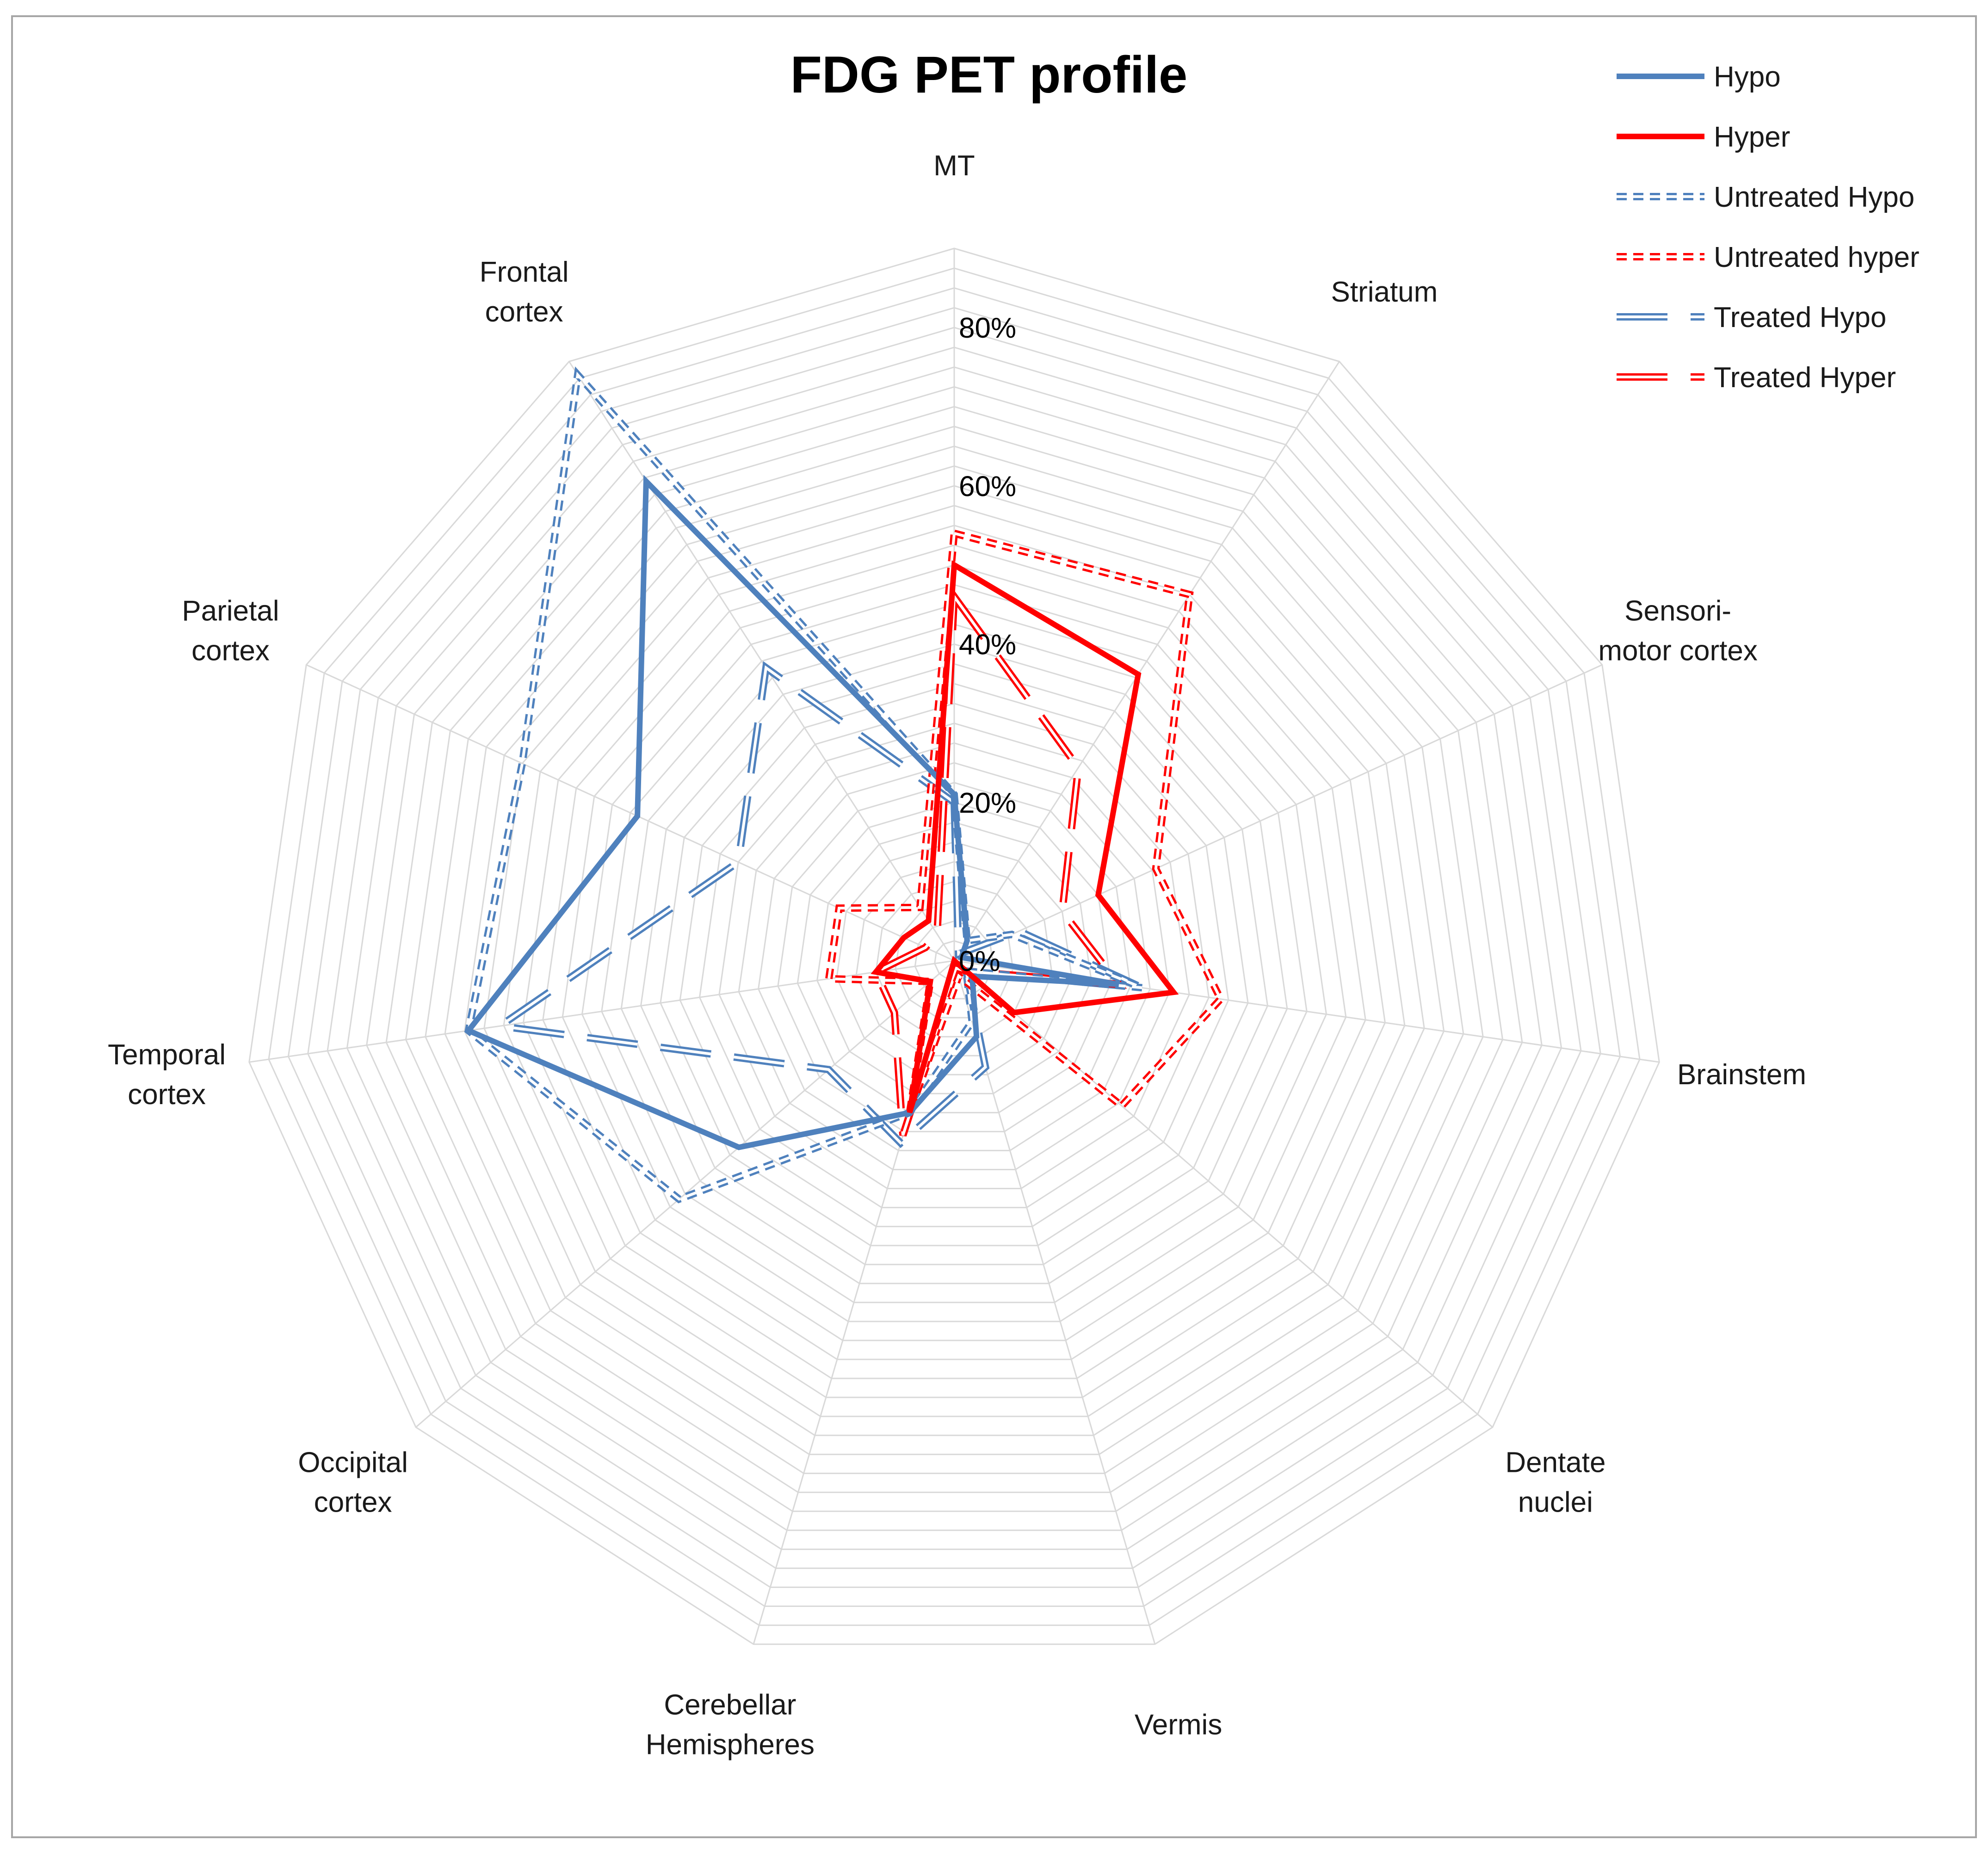  I want to click on category-label-line: motor cortex, so click(1678, 651).